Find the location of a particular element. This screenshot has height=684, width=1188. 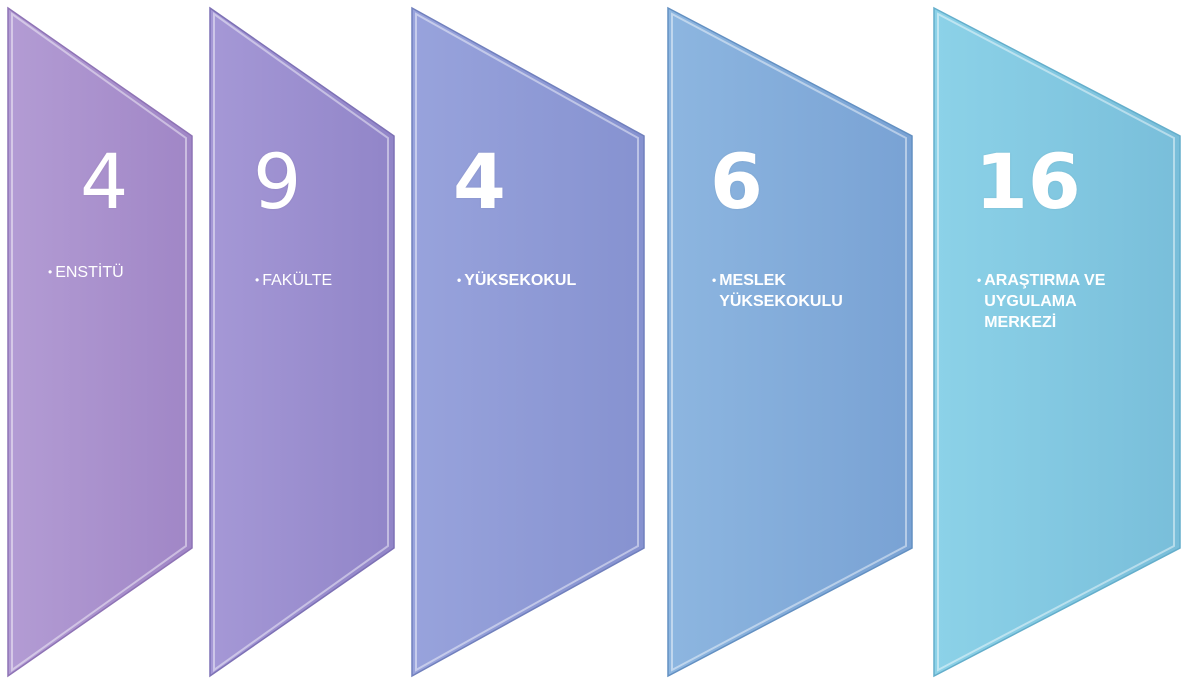

label-text: MESLEK YÜKSEKOKULU is located at coordinates (781, 291).